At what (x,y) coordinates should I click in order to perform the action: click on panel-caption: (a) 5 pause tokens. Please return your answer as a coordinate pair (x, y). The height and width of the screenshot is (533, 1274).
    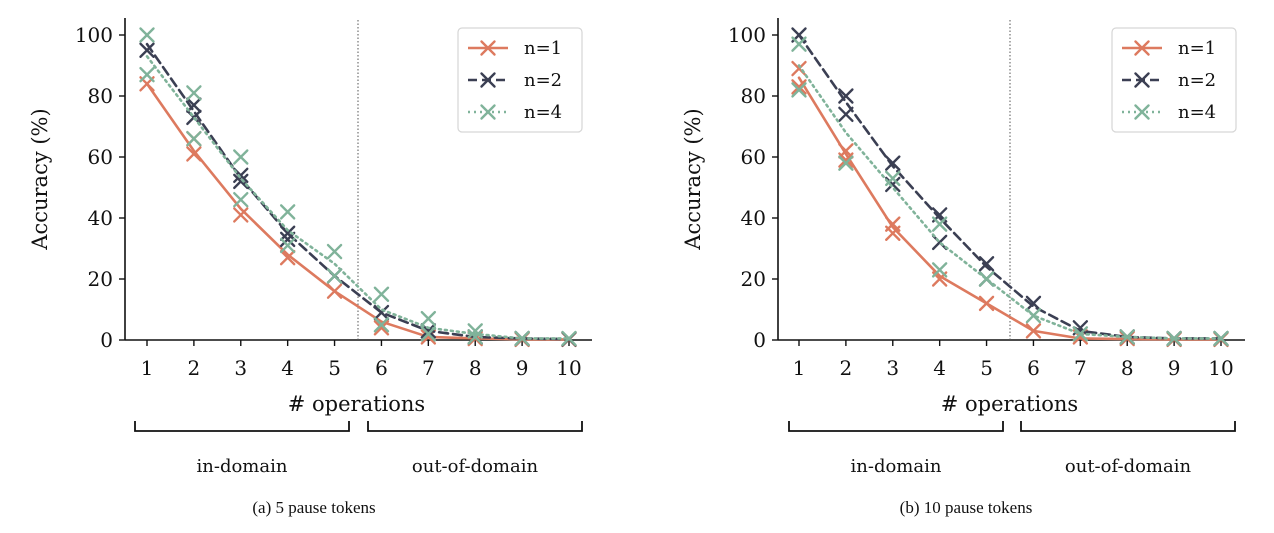
    Looking at the image, I should click on (313, 507).